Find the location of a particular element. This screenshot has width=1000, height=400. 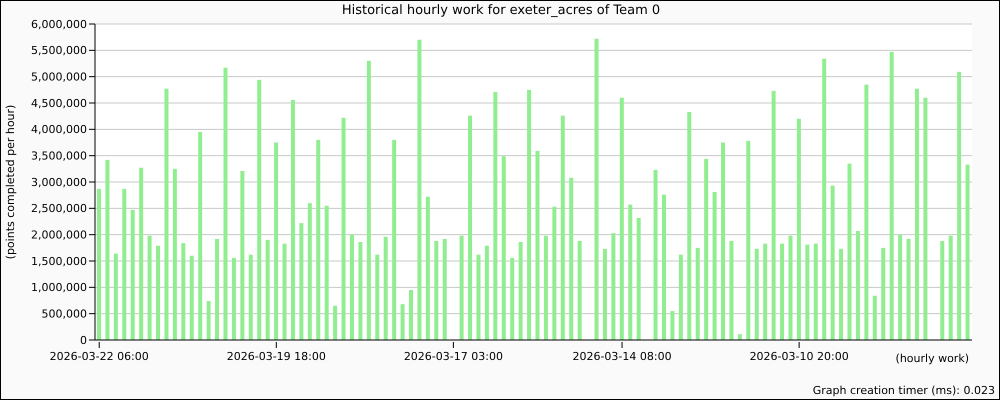

y-axis-title: (points completed per hour) is located at coordinates (10, 182).